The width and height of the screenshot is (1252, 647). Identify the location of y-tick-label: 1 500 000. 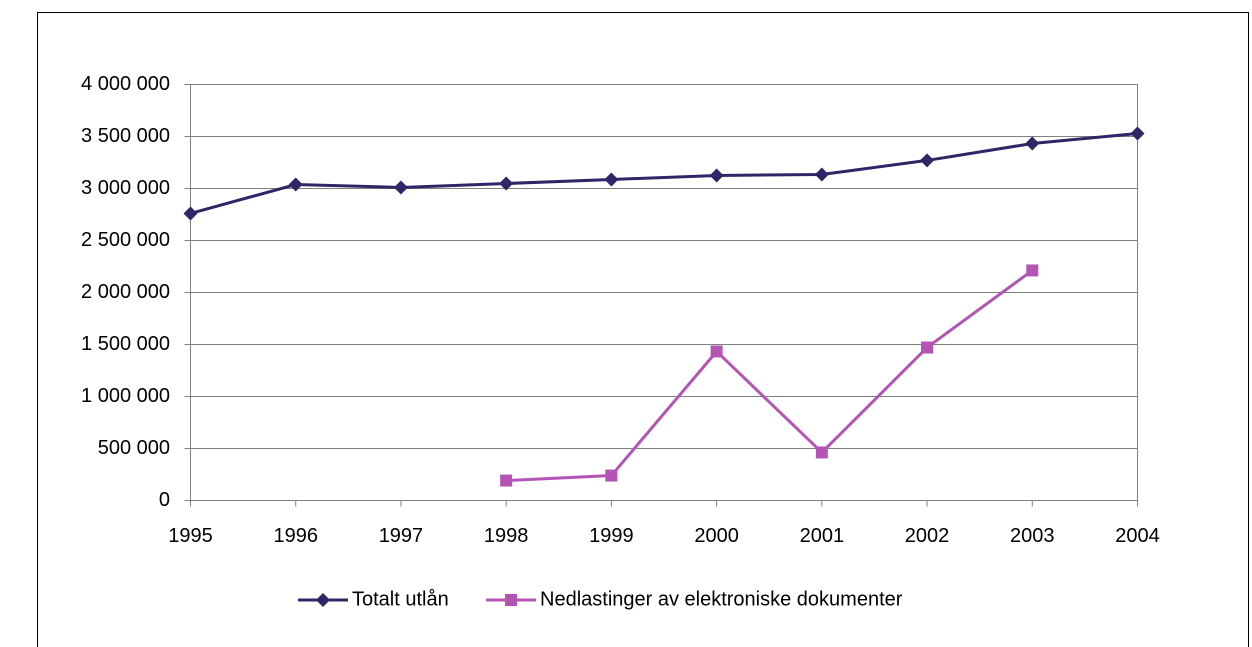
(125, 344).